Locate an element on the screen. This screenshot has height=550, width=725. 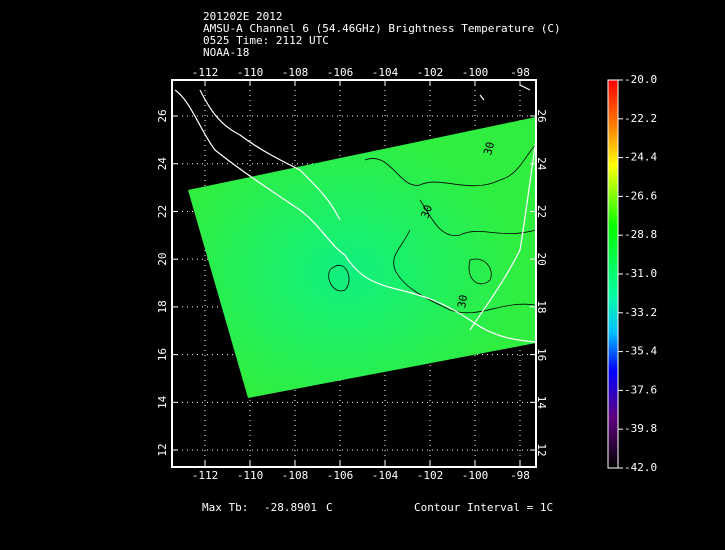
colorbar-label: -33.2 is located at coordinates (640, 312).